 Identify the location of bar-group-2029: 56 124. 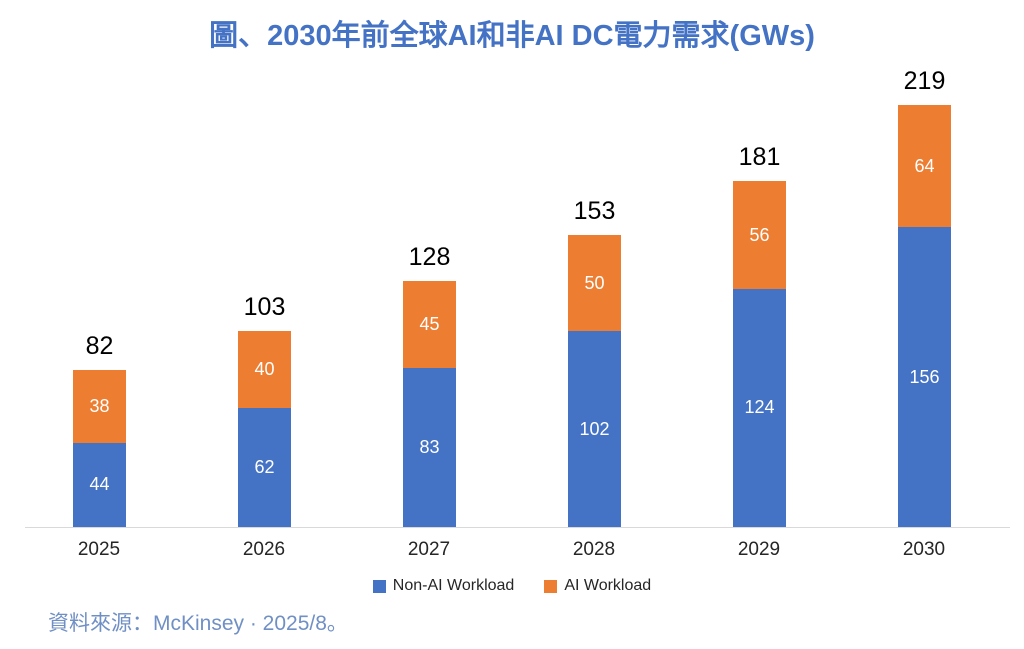
(759, 354).